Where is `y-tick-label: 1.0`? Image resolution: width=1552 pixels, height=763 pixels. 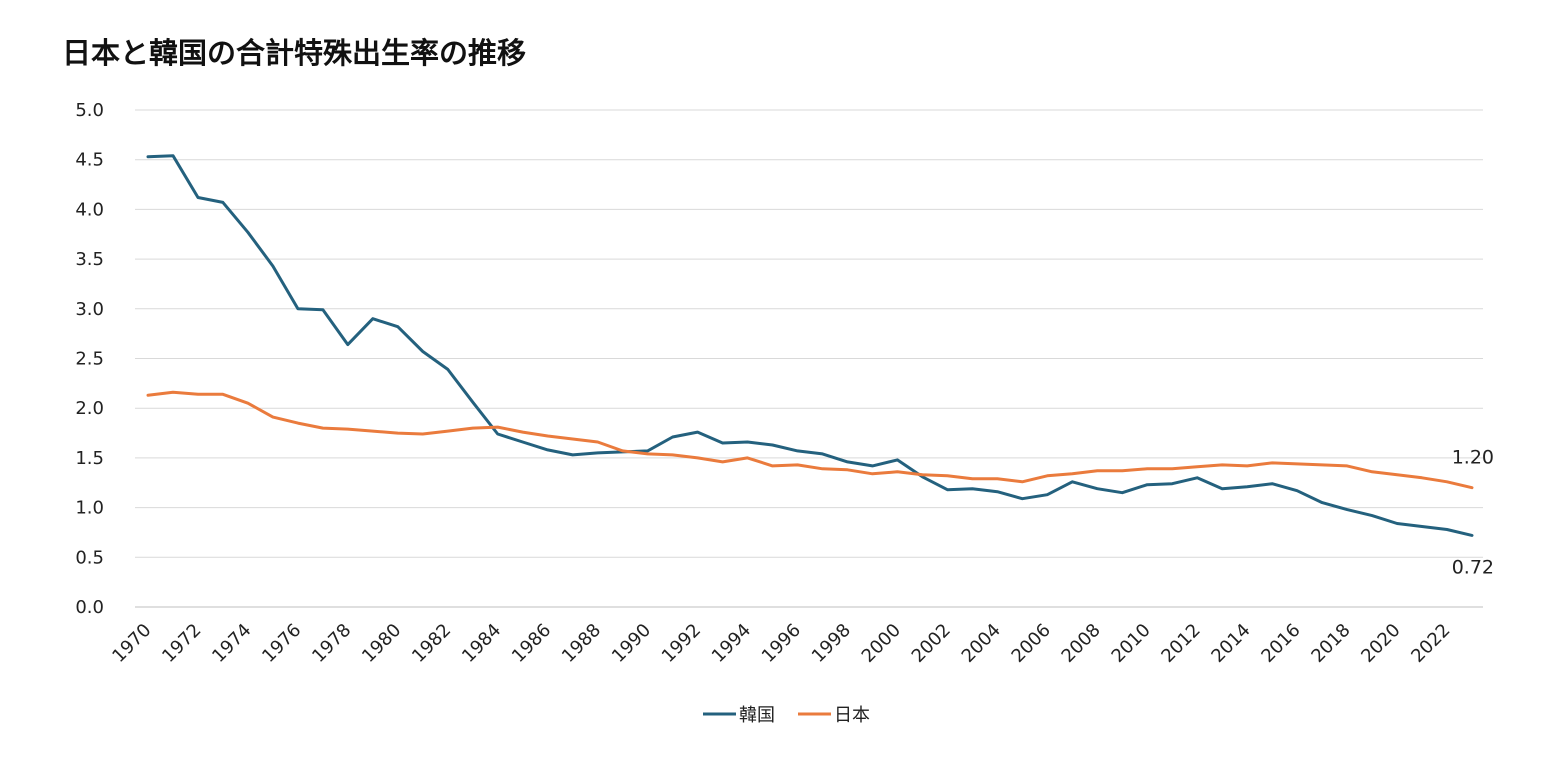 y-tick-label: 1.0 is located at coordinates (89, 508).